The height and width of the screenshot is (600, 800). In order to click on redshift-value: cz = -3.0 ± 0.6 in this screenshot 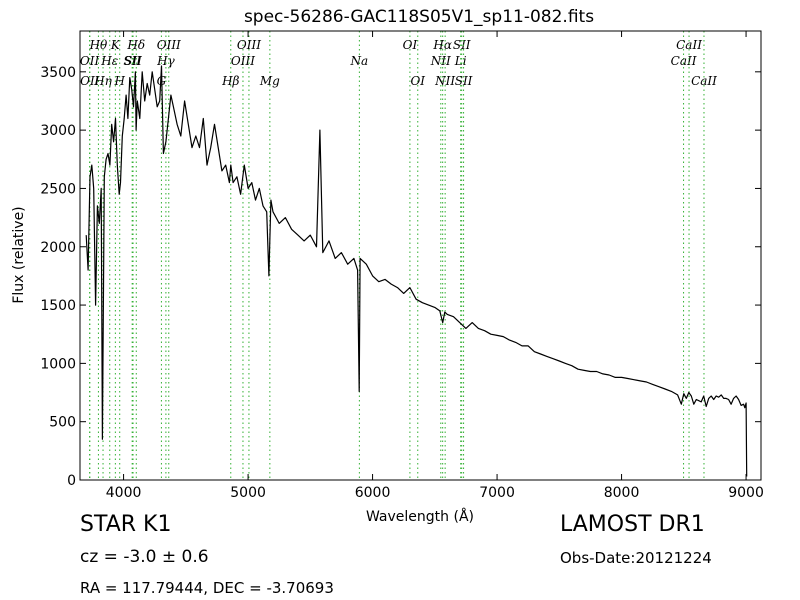, I will do `click(144, 557)`.